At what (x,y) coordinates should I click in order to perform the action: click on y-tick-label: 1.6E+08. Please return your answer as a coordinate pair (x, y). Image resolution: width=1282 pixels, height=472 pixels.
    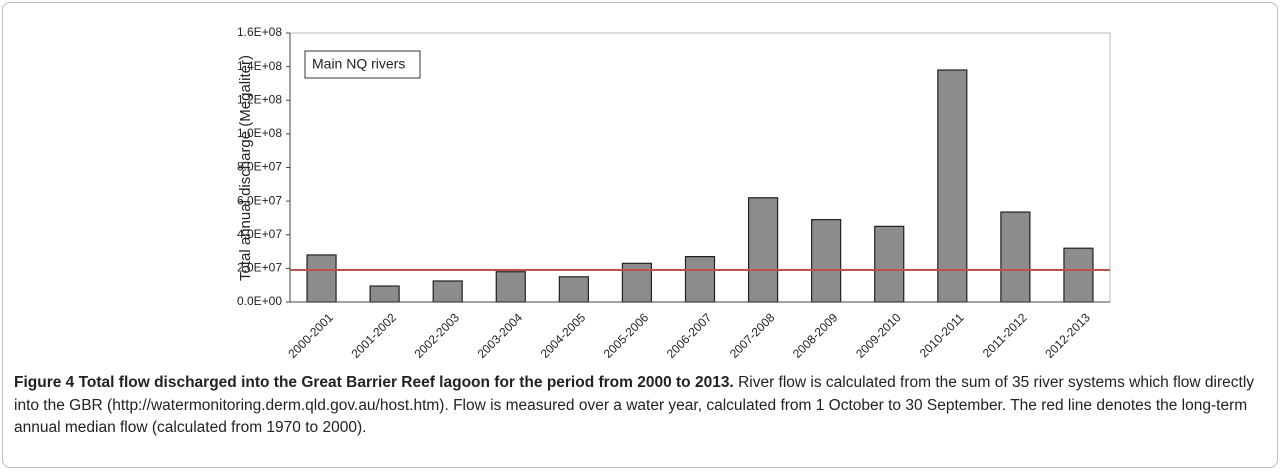
    Looking at the image, I should click on (259, 32).